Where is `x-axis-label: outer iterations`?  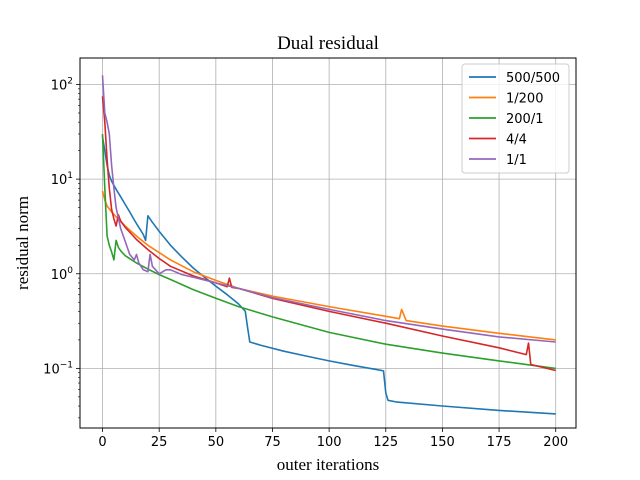
x-axis-label: outer iterations is located at coordinates (328, 464).